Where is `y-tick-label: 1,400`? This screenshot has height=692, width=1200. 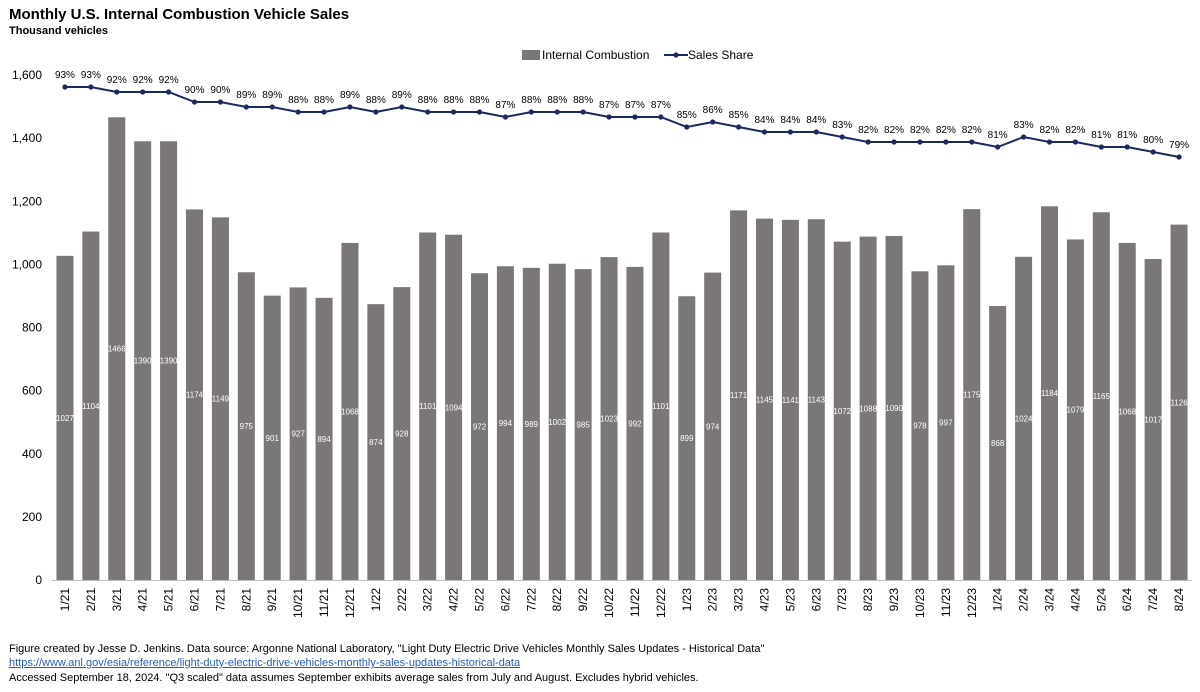 y-tick-label: 1,400 is located at coordinates (27, 138).